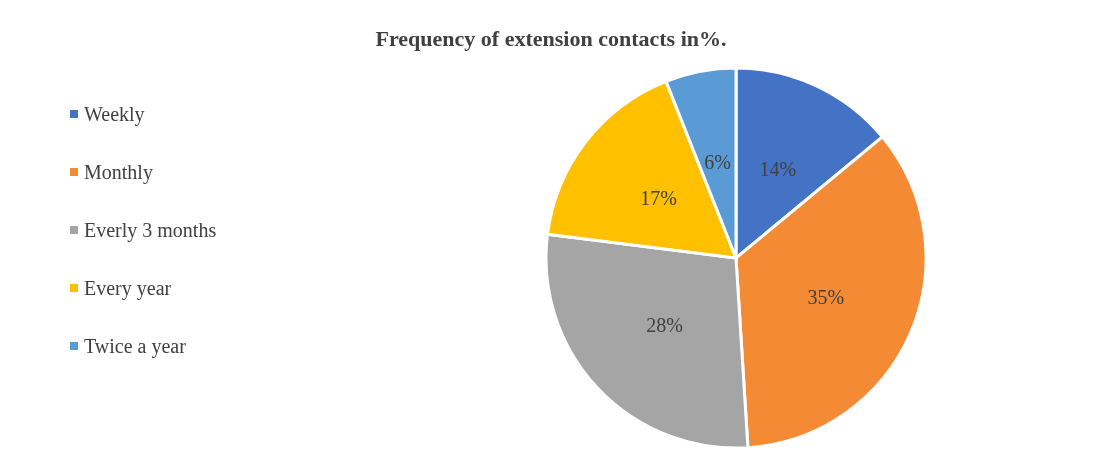 Image resolution: width=1102 pixels, height=460 pixels. Describe the element at coordinates (135, 346) in the screenshot. I see `legend-label: Twice a year` at that location.